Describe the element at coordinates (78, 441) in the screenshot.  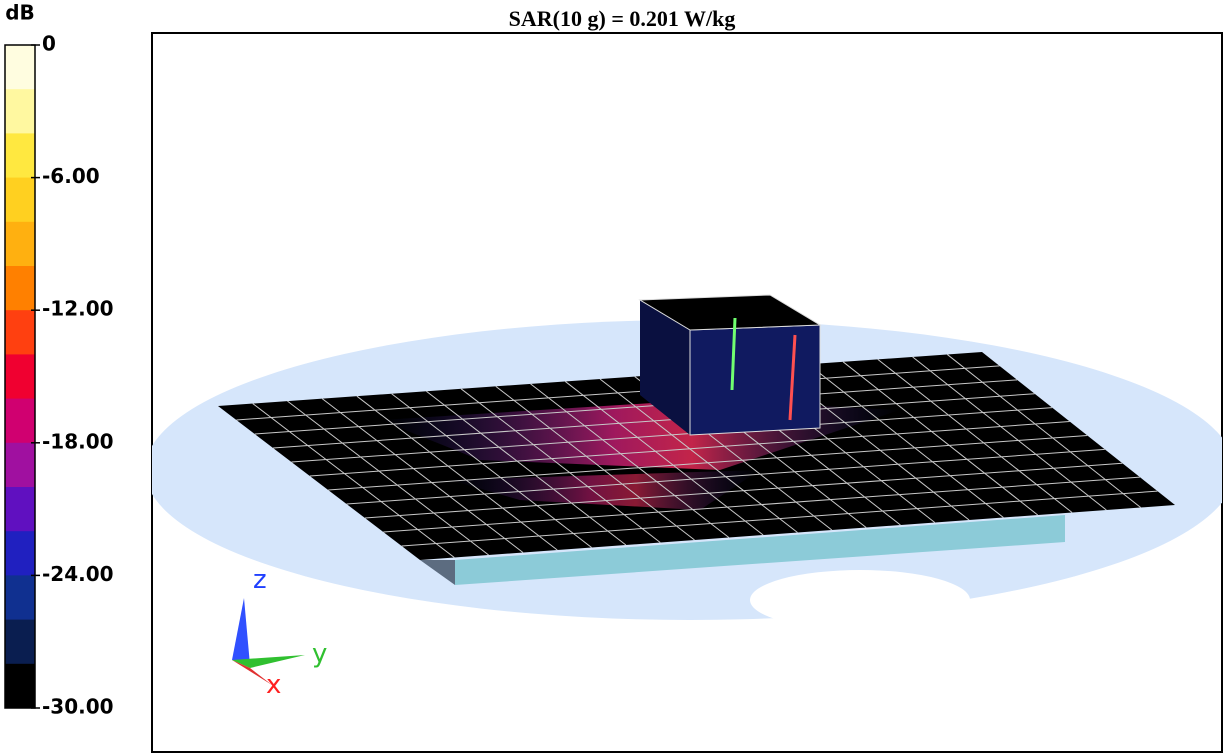
I see `colorbar-tick-label: -18.00` at that location.